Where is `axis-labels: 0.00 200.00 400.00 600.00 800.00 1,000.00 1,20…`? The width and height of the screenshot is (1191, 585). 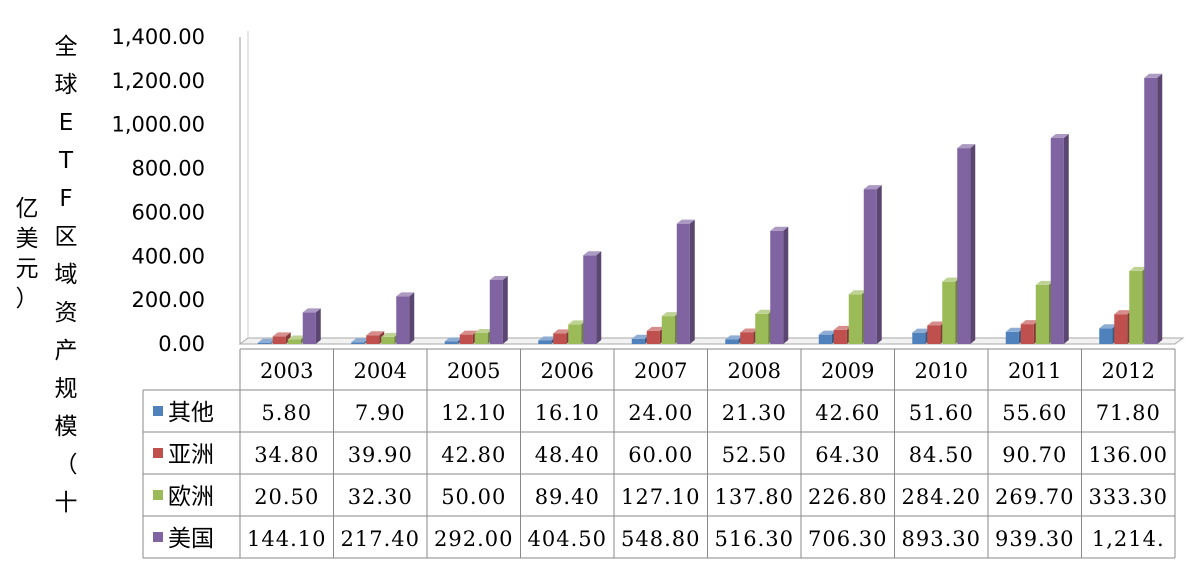 axis-labels: 0.00 200.00 400.00 600.00 800.00 1,000.00 1,20… is located at coordinates (111, 270).